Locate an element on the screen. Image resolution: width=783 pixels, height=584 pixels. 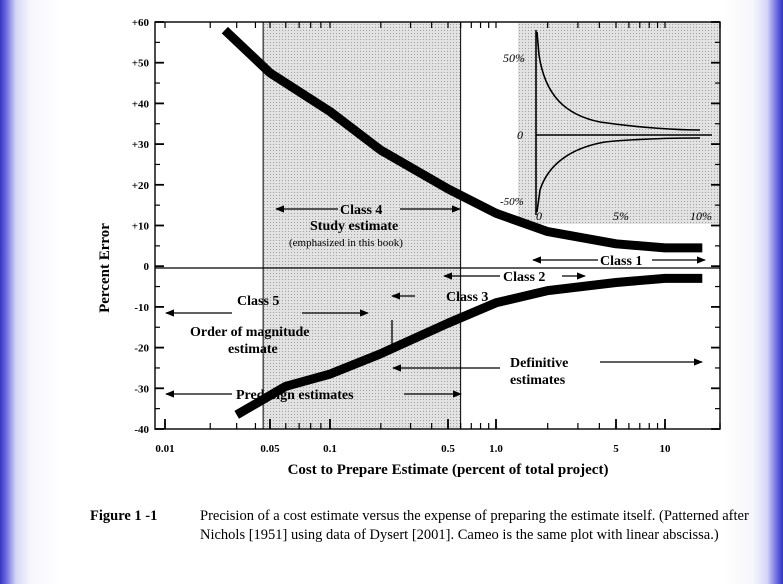
class2-label: Class 2 is located at coordinates (524, 277).